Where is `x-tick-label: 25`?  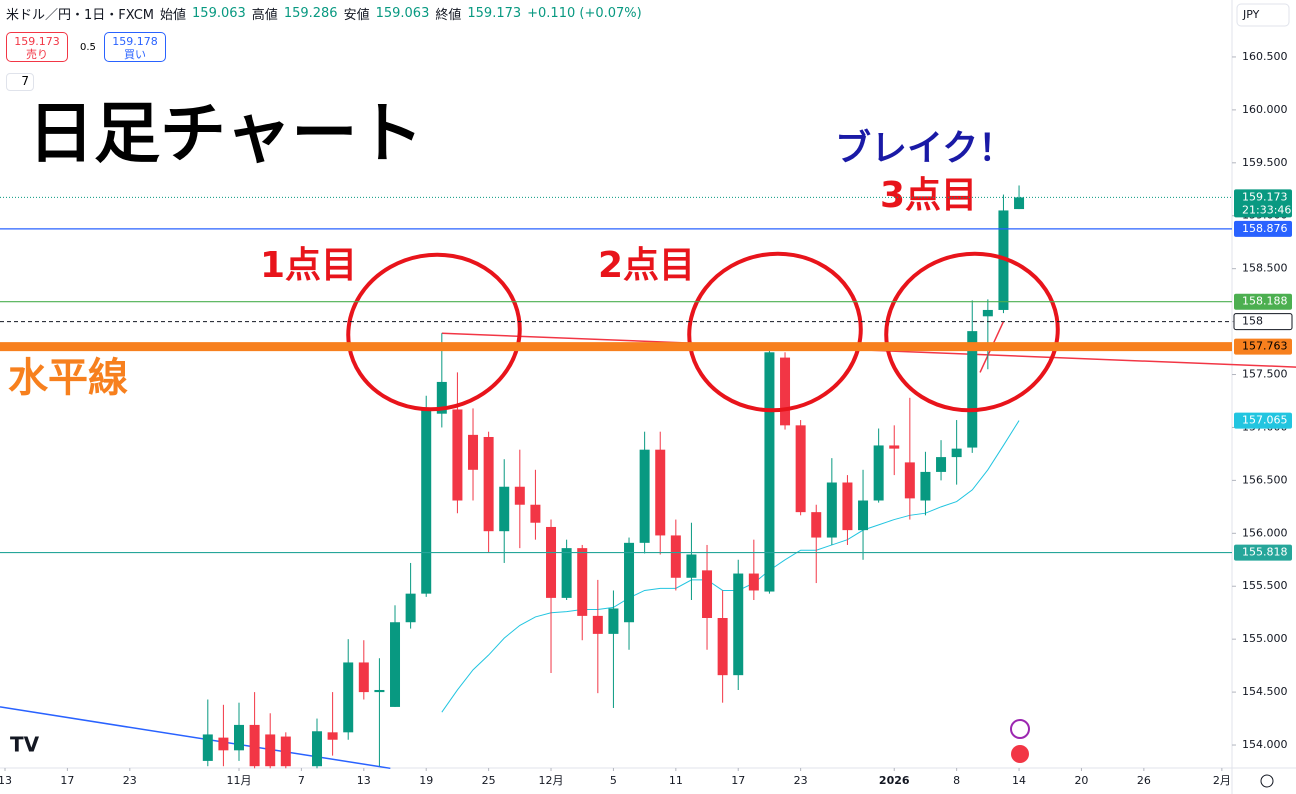 x-tick-label: 25 is located at coordinates (489, 780).